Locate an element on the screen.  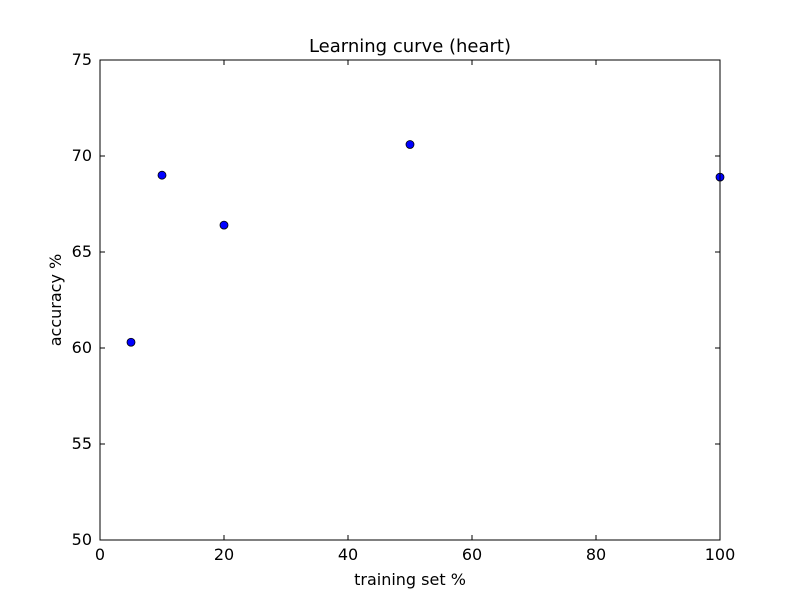
x-tick-label: 20 is located at coordinates (224, 554).